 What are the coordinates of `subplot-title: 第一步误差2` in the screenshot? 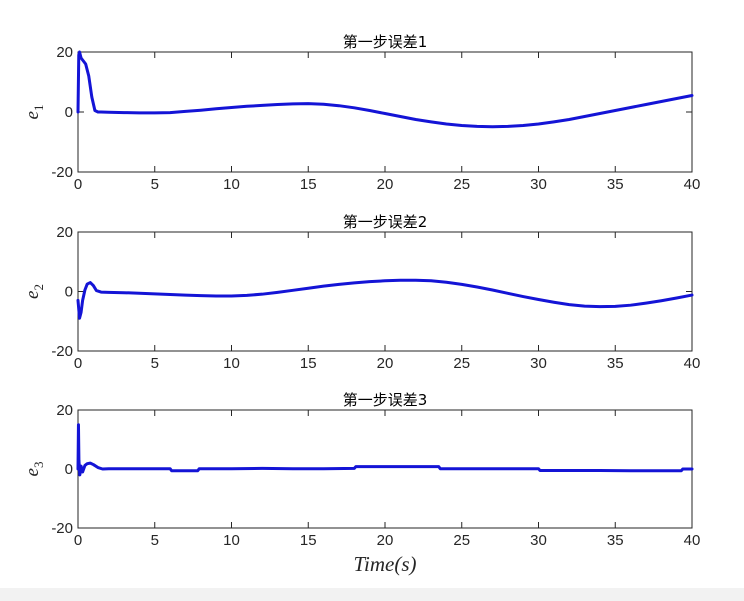 It's located at (385, 222).